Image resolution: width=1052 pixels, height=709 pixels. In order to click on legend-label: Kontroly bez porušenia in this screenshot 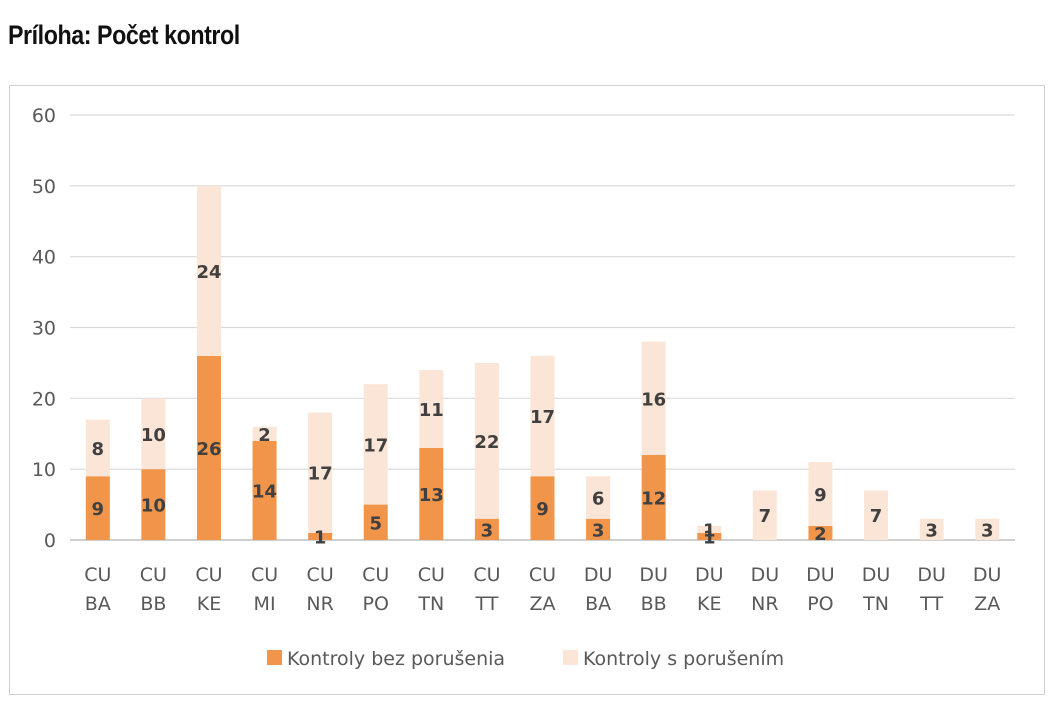, I will do `click(396, 659)`.